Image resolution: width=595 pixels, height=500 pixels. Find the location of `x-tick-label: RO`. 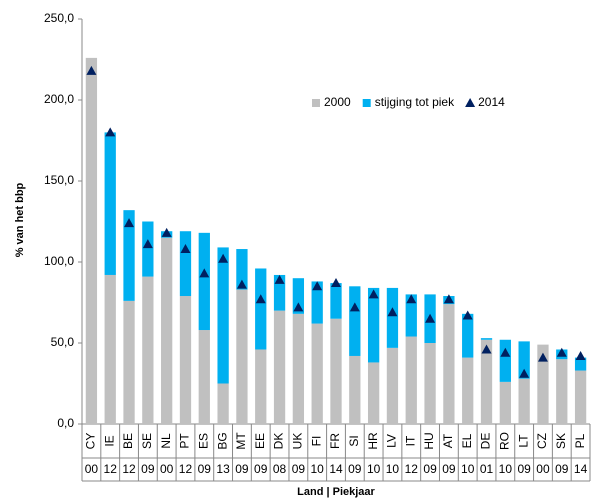

x-tick-label: RO is located at coordinates (505, 441).